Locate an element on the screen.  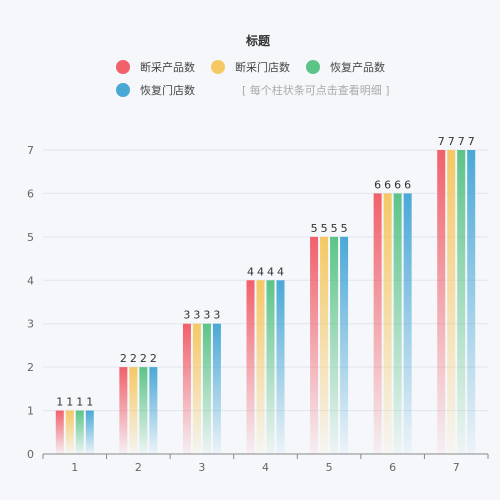
y-tick-label: 5 is located at coordinates (30, 237).